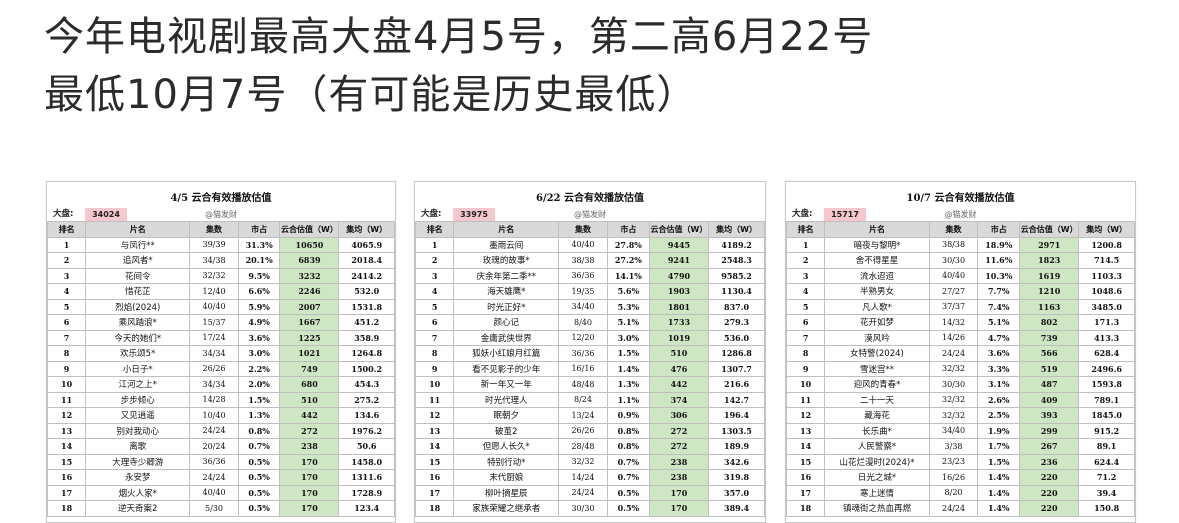  I want to click on share-cell: 4.9%, so click(259, 322).